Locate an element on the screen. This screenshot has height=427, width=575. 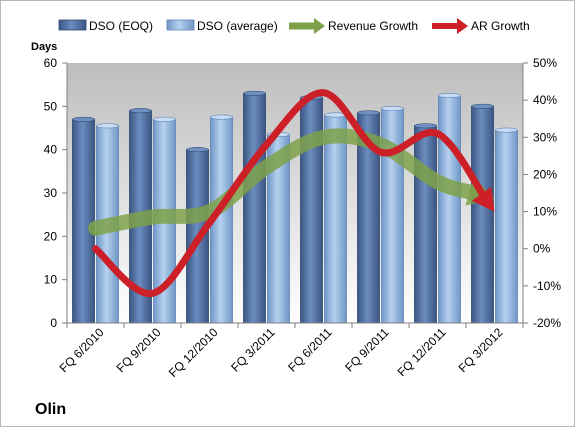
legend-arrow-ar-growth-icon is located at coordinates (450, 26).